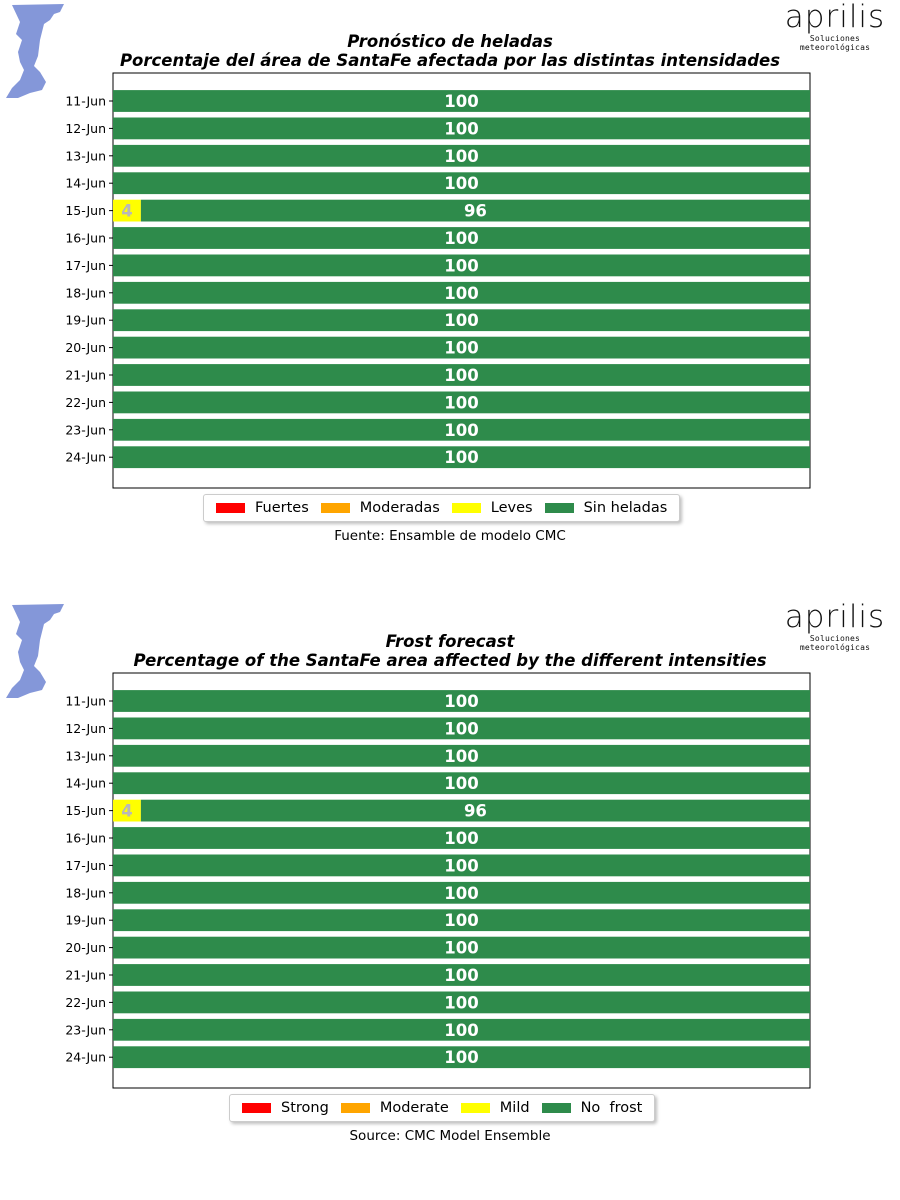  I want to click on legend-label-mild: Leves, so click(511, 508).